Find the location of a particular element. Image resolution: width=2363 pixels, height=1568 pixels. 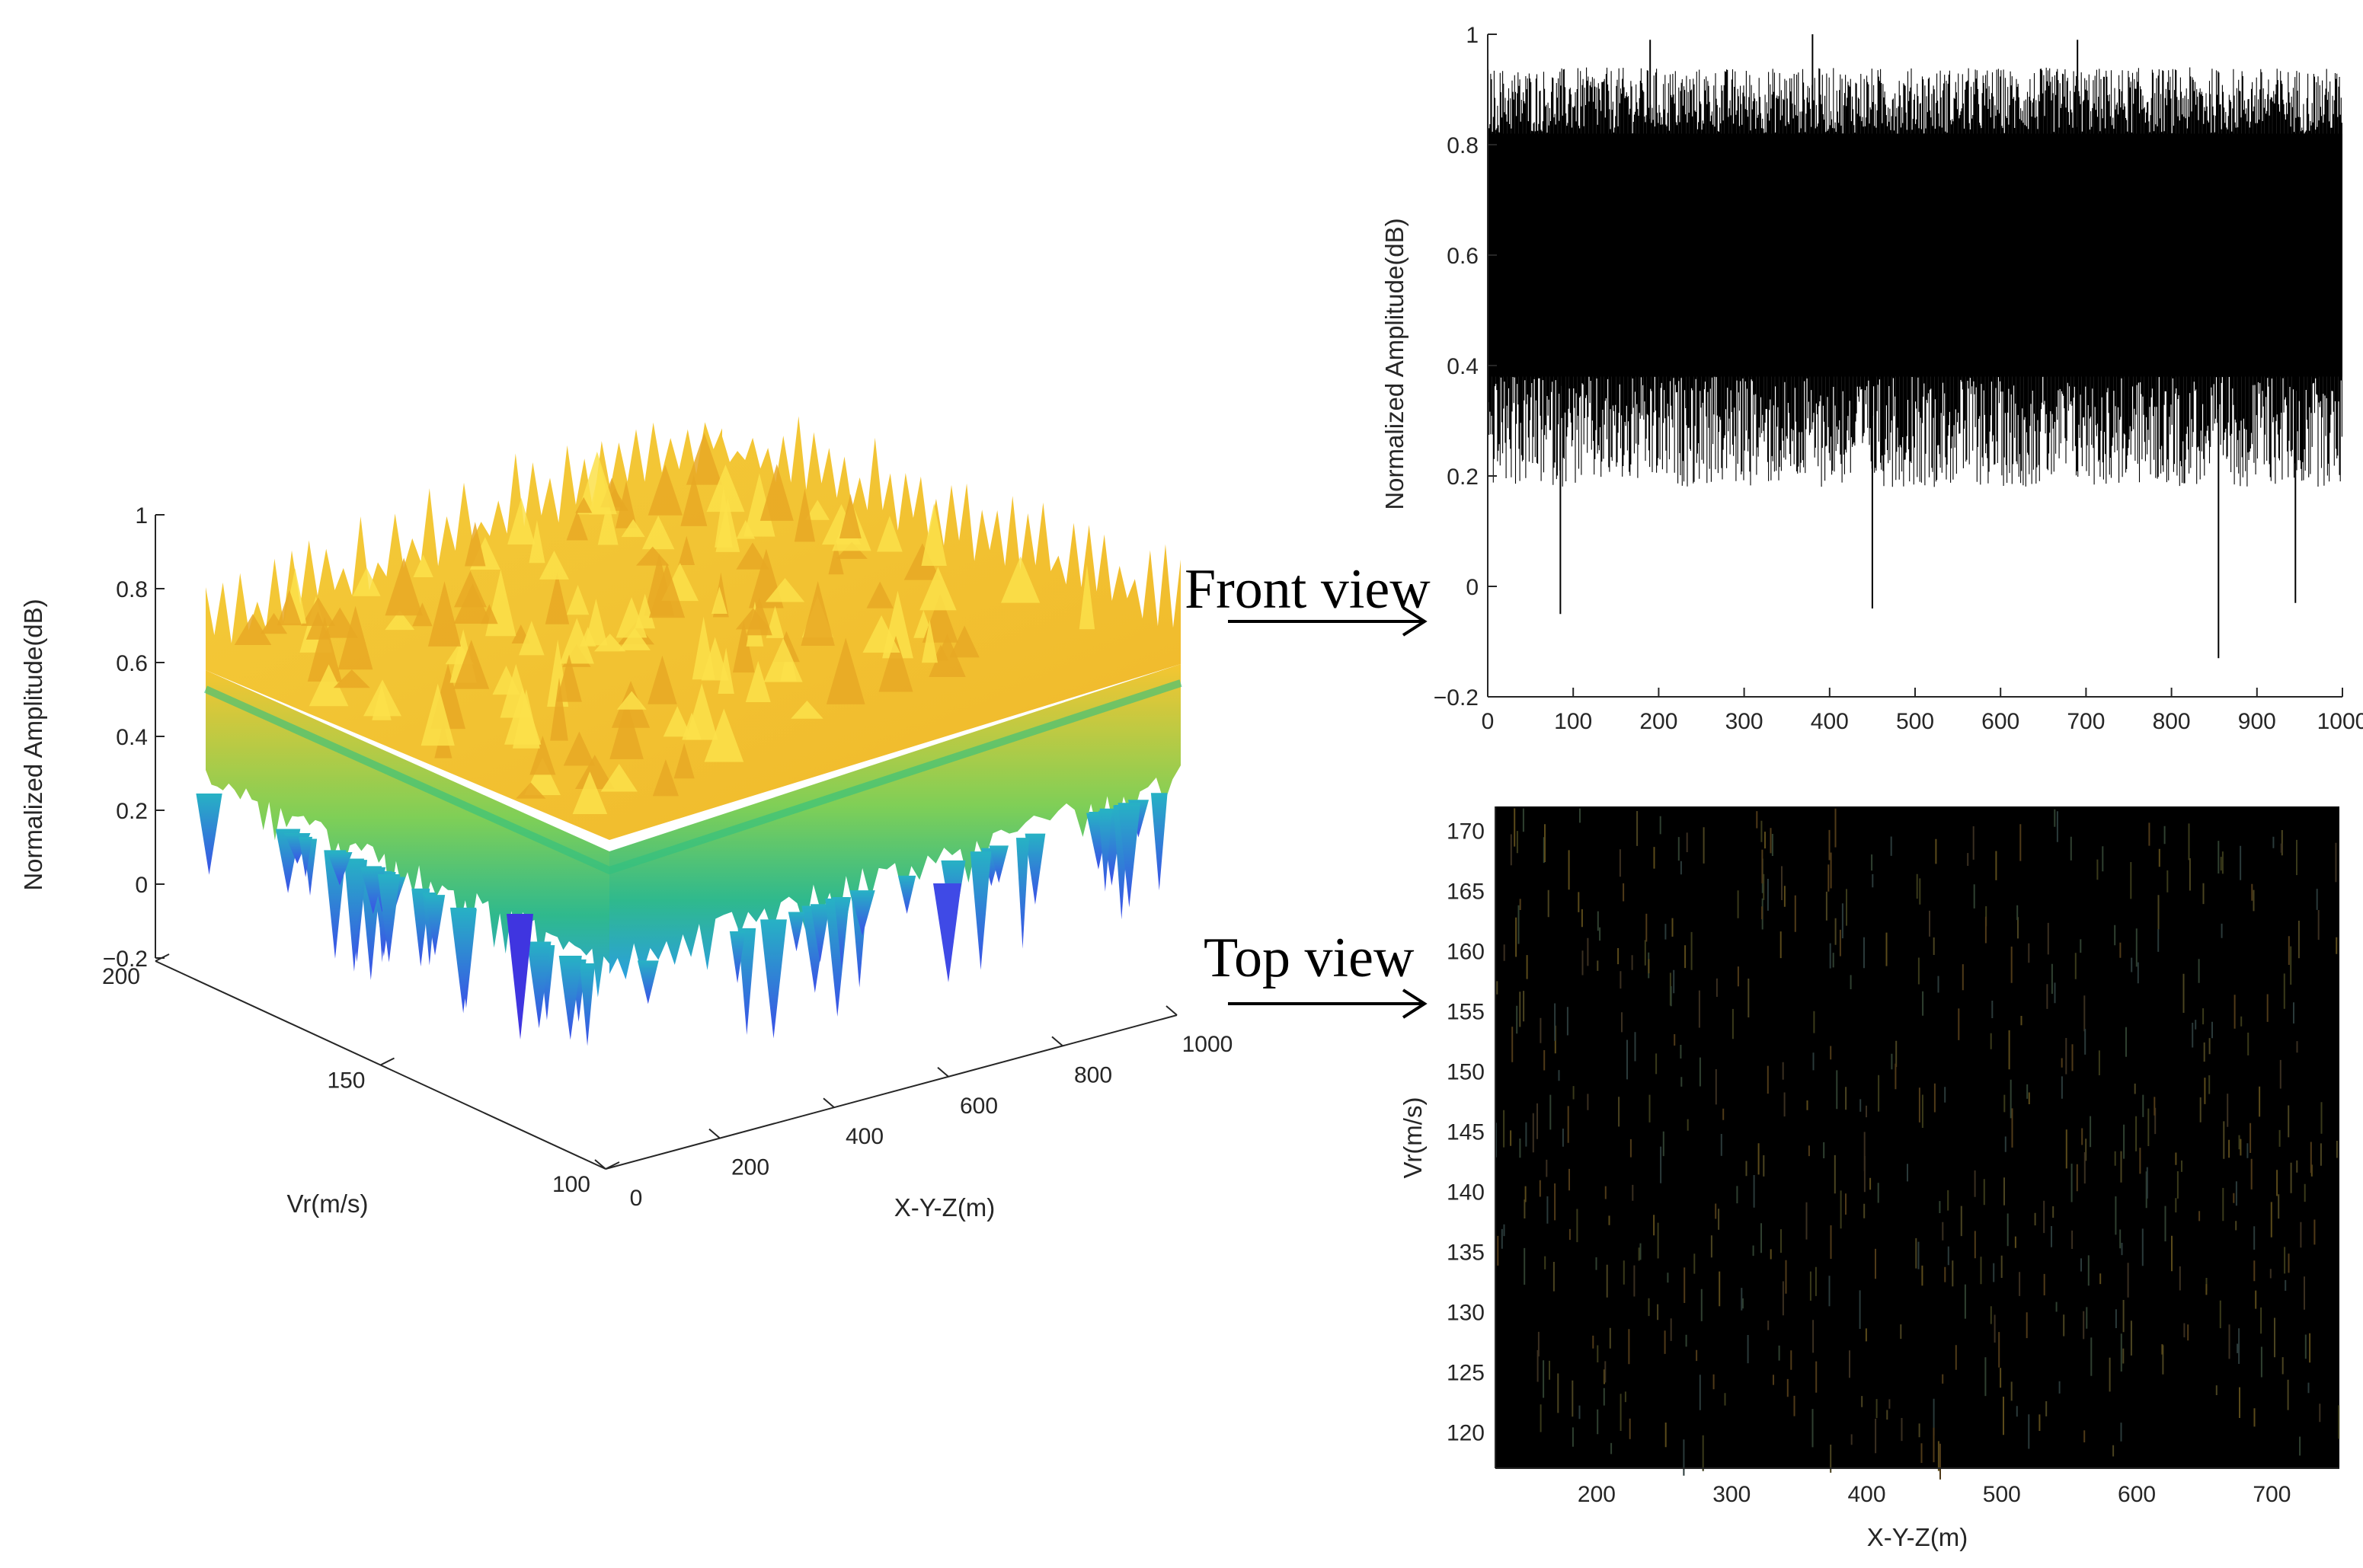

front-x-tick-label: 1000 is located at coordinates (2340, 722).